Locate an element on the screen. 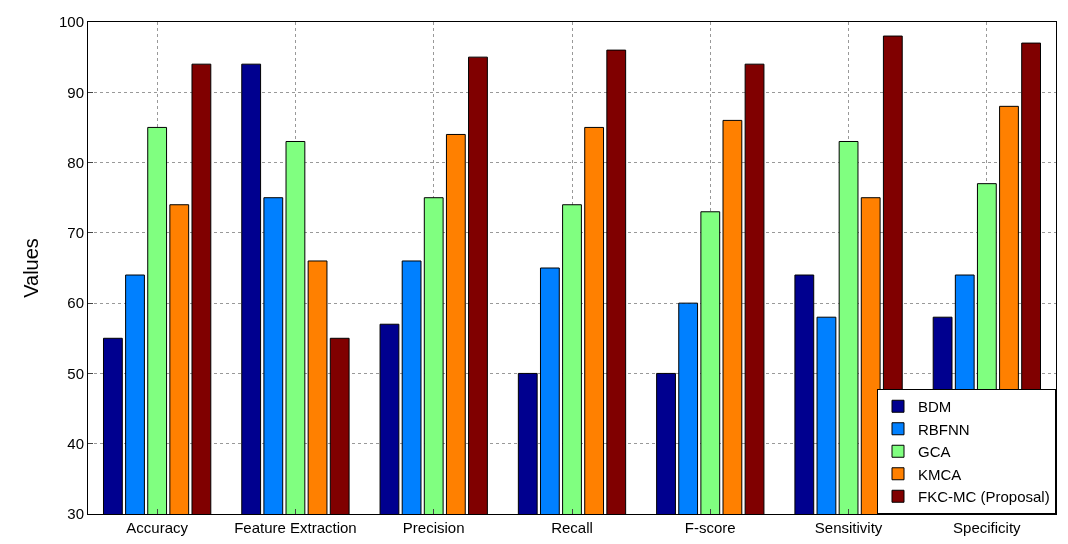 Image resolution: width=1068 pixels, height=544 pixels. y-axis-title: Values is located at coordinates (31, 268).